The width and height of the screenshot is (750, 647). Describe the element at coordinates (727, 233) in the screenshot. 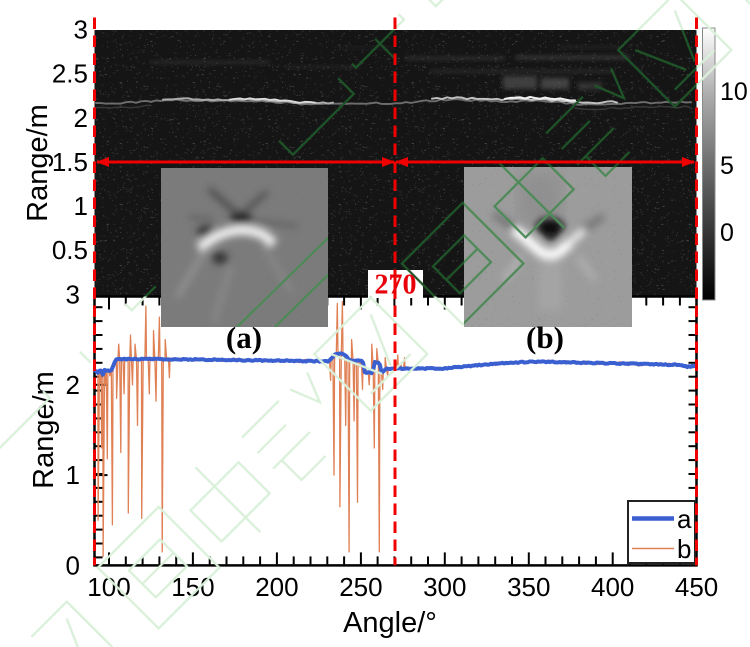

I see `svg-text: 0` at that location.